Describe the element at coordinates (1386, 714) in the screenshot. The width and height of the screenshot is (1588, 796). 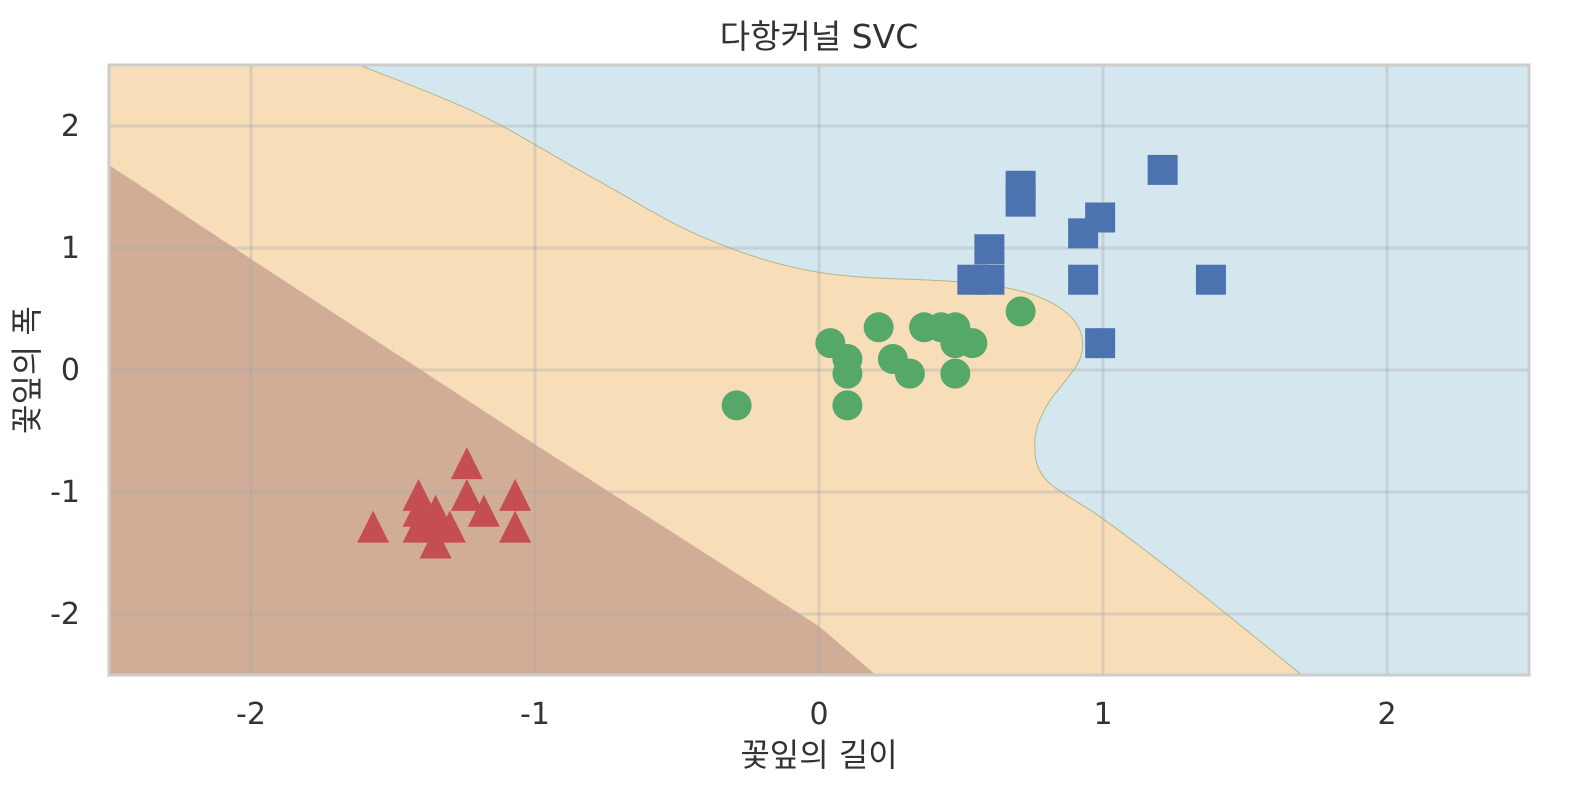
I see `x-tick-label: 2` at that location.